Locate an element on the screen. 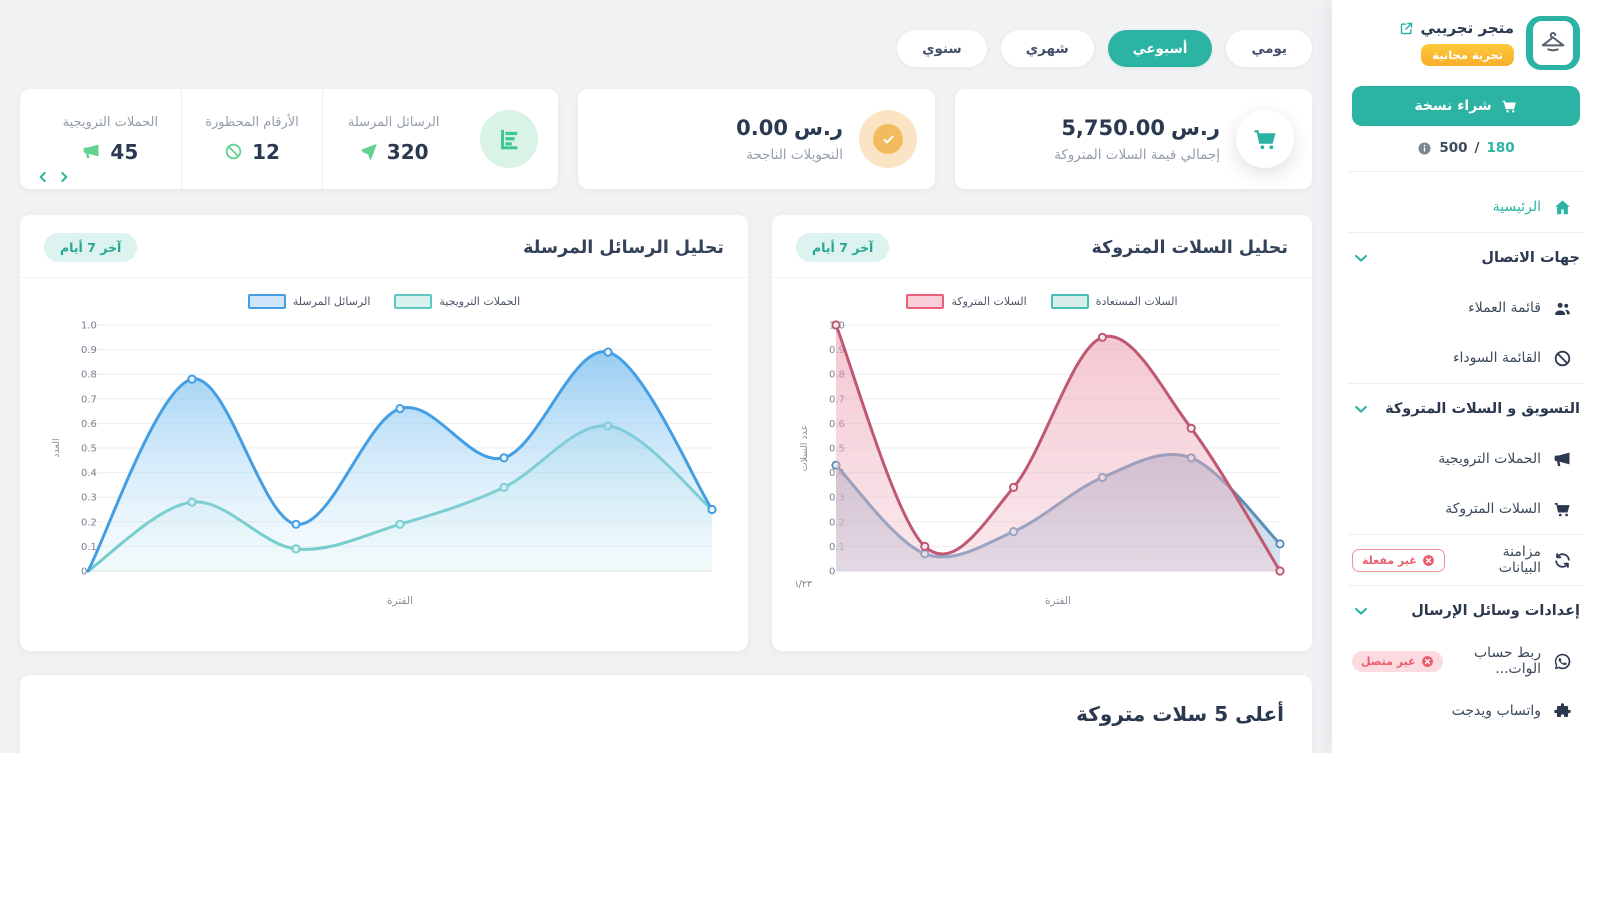 The height and width of the screenshot is (900, 1600). status-badge: غير متصل is located at coordinates (1397, 661).